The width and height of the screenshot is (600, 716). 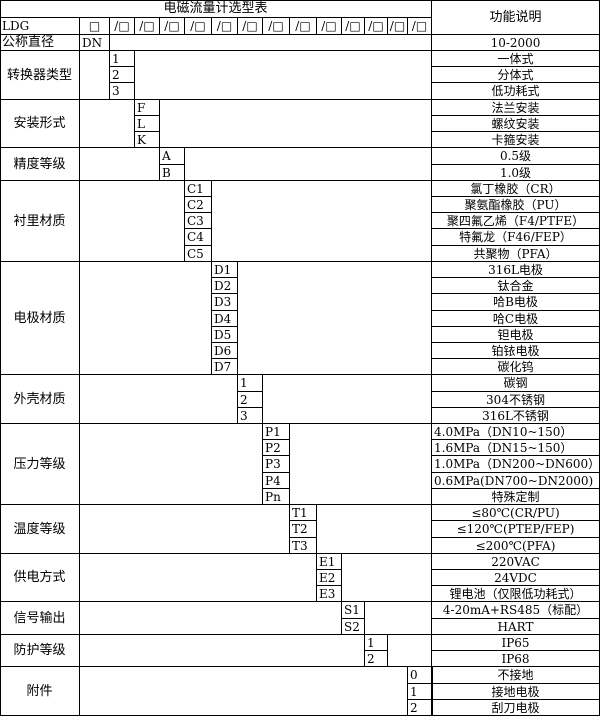 I want to click on group-label: 压力等级, so click(x=40, y=464).